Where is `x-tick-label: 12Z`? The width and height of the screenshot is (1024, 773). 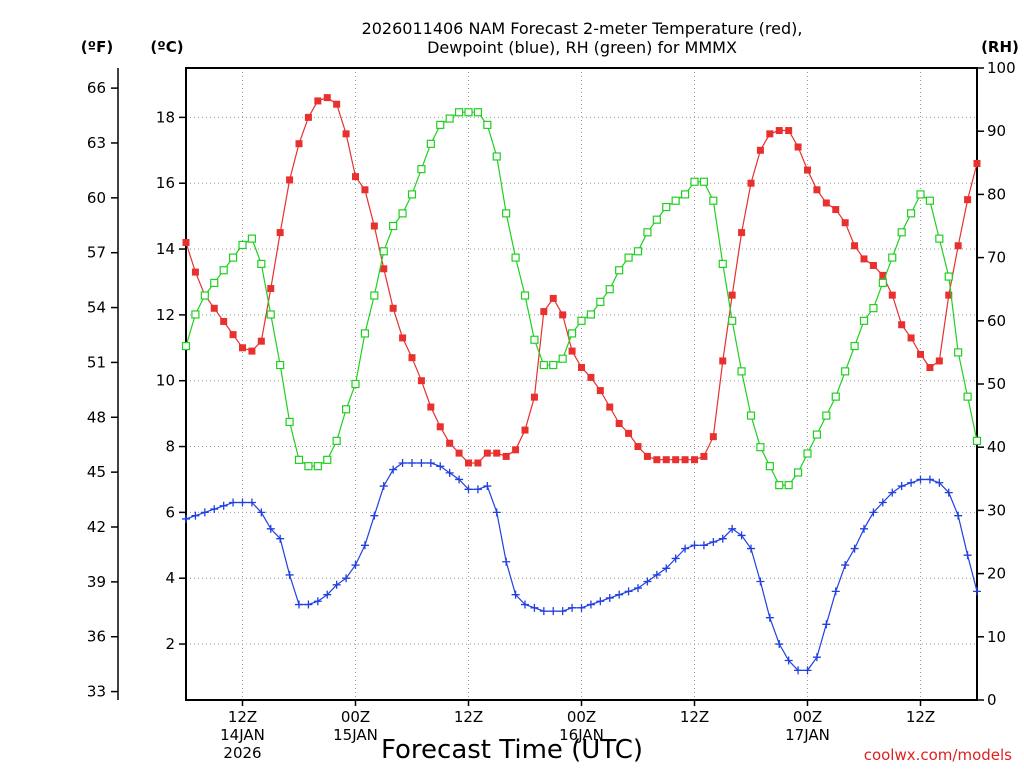 x-tick-label: 12Z is located at coordinates (468, 717).